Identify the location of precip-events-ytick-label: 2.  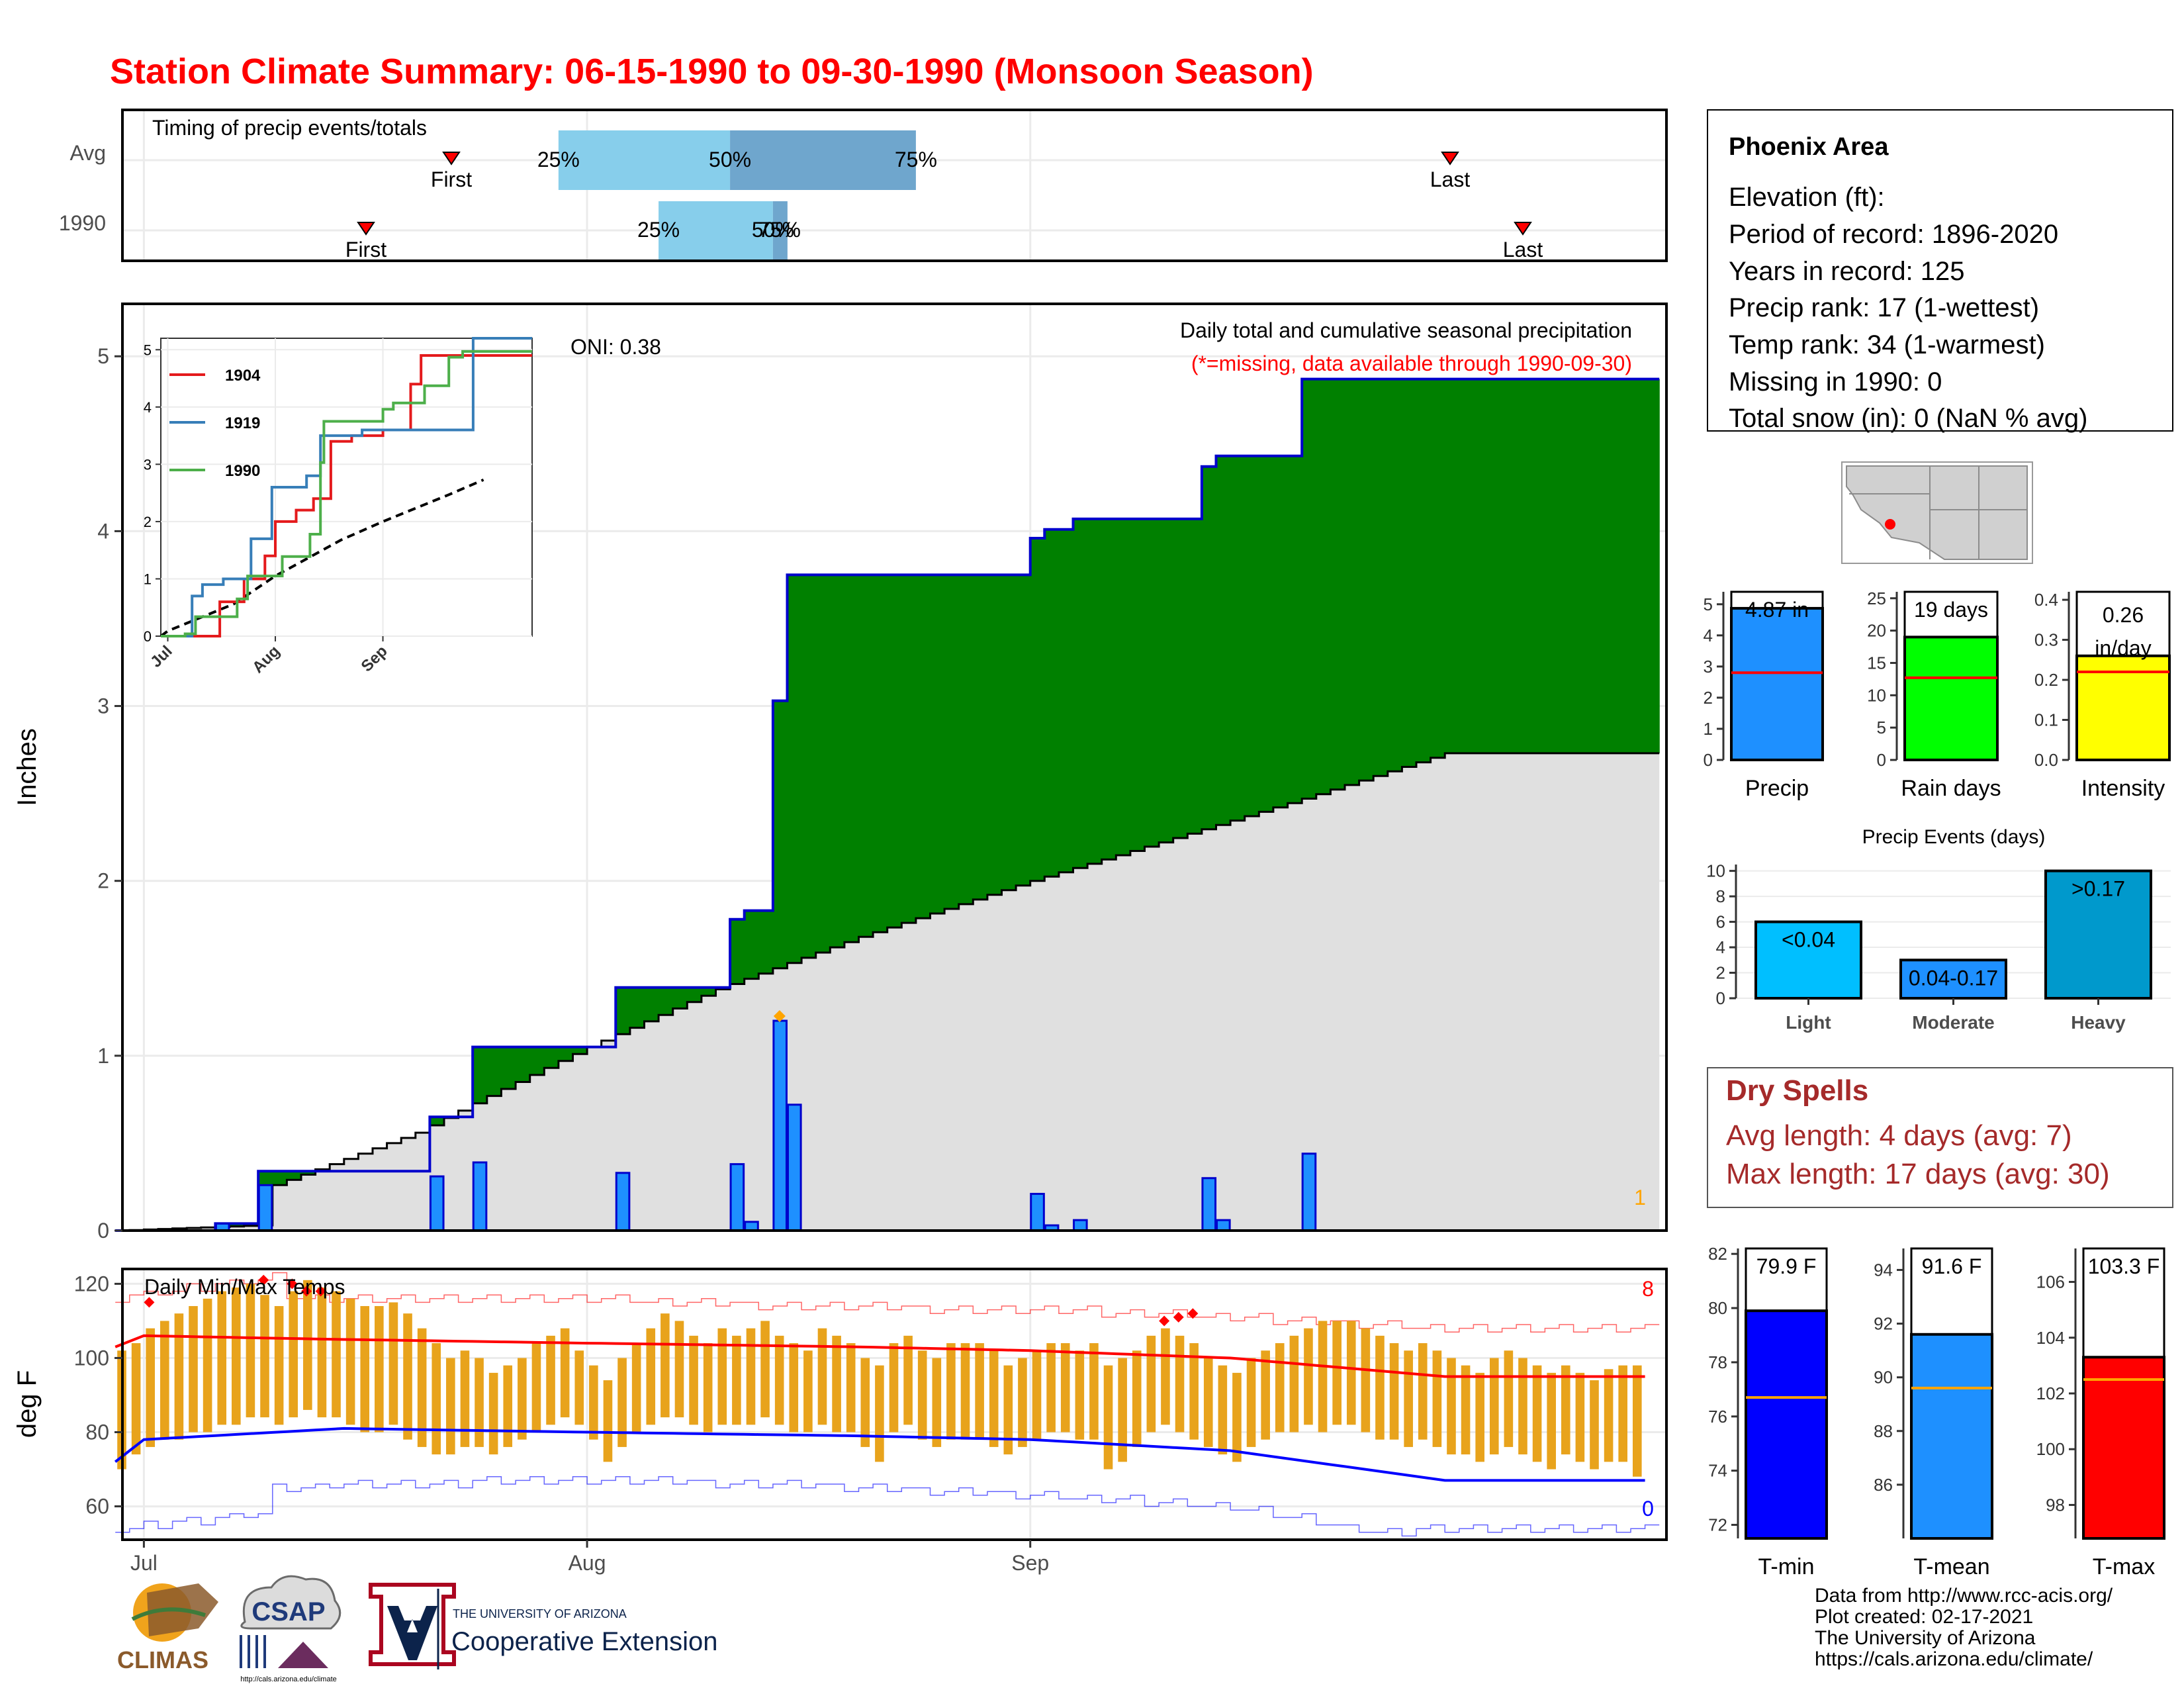
(1720, 973).